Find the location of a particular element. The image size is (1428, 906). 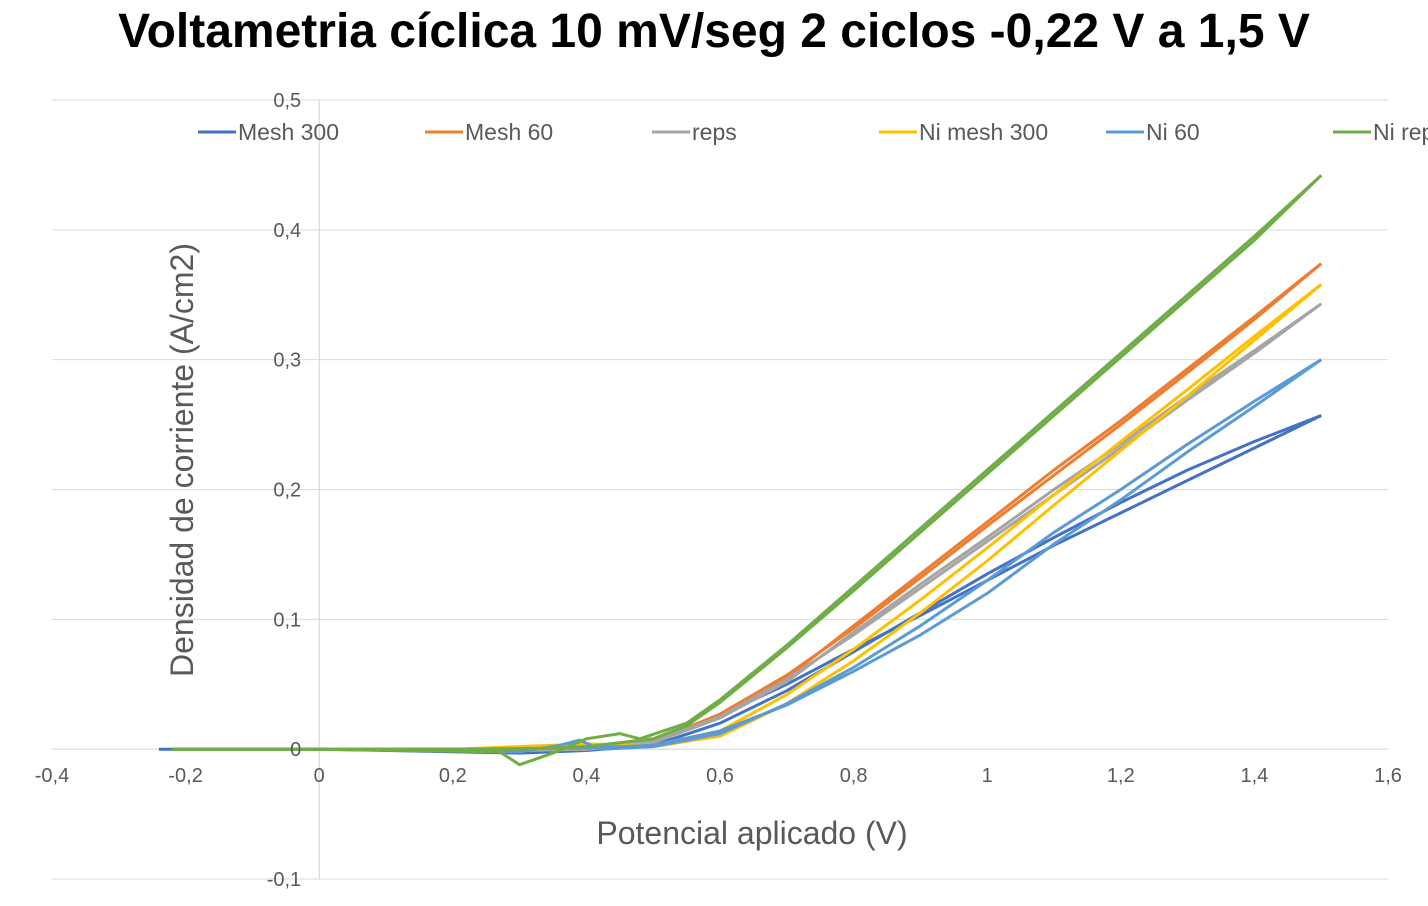

legend-item-0: Mesh 300 is located at coordinates (268, 132).